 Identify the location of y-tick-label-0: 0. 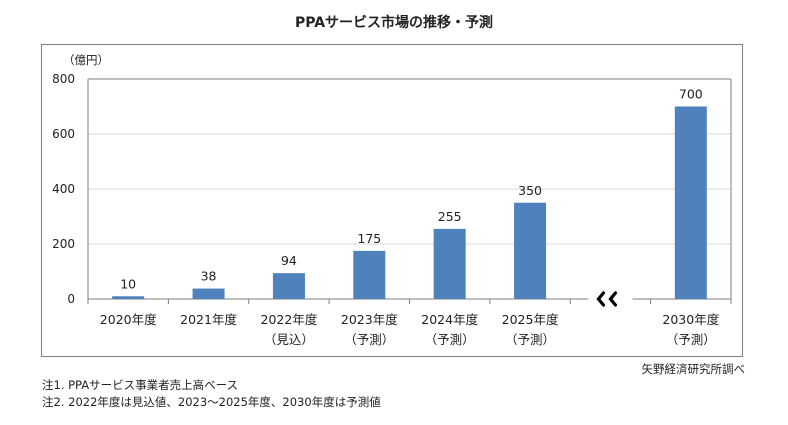
(71, 299).